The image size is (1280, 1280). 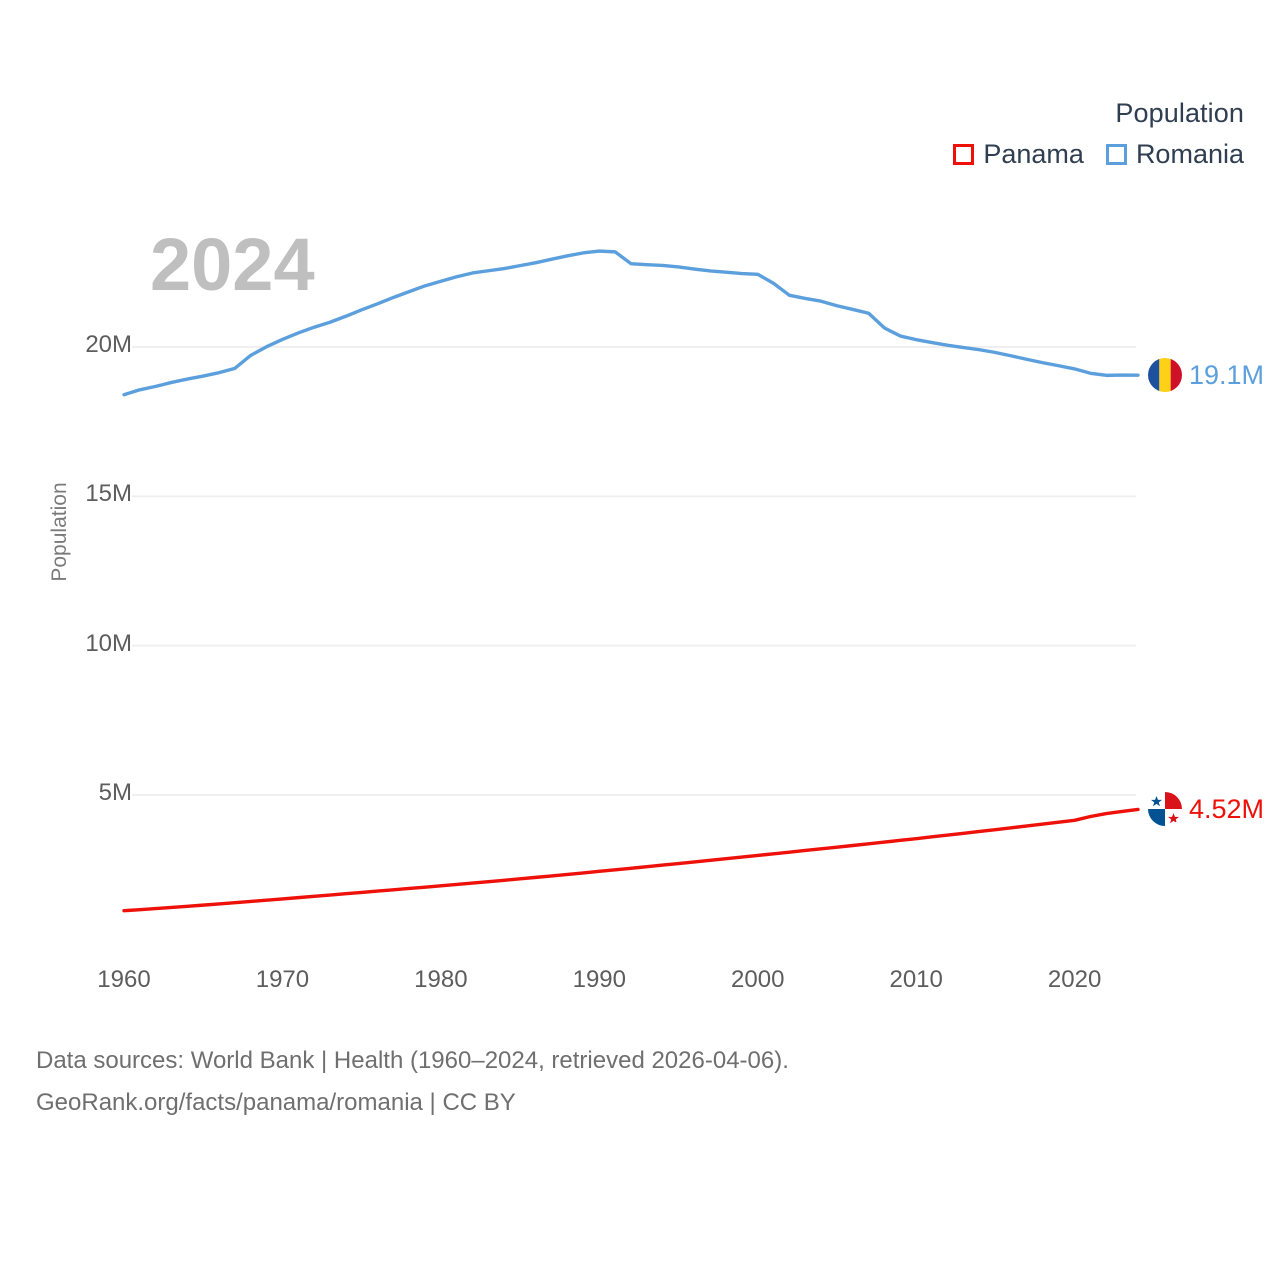 I want to click on year-watermark: 2024, so click(x=232, y=264).